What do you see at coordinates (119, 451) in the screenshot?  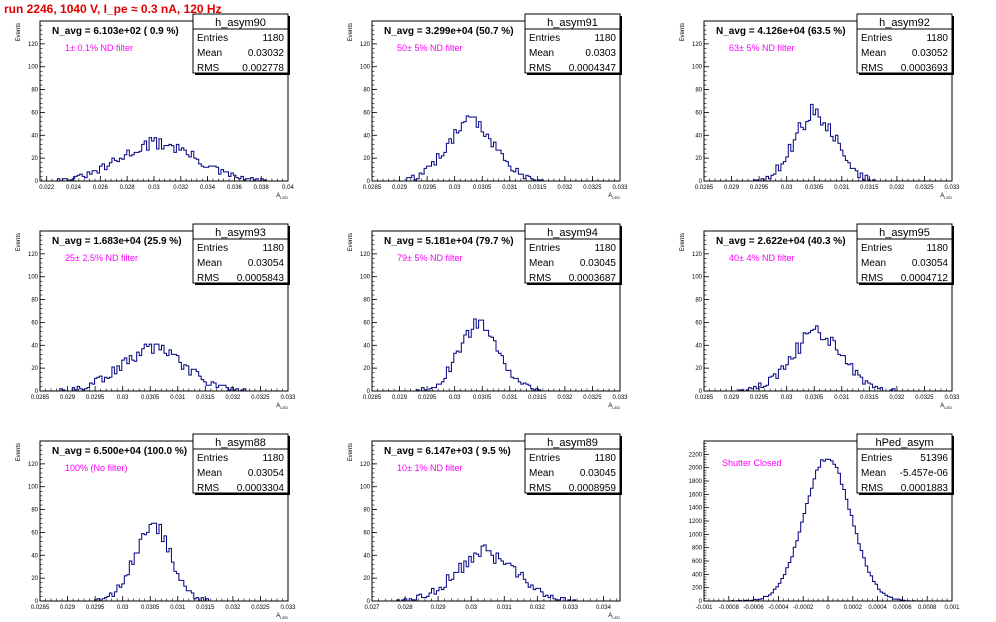 I see `navg-label: N_avg = 6.500e+04 (100.0 %)` at bounding box center [119, 451].